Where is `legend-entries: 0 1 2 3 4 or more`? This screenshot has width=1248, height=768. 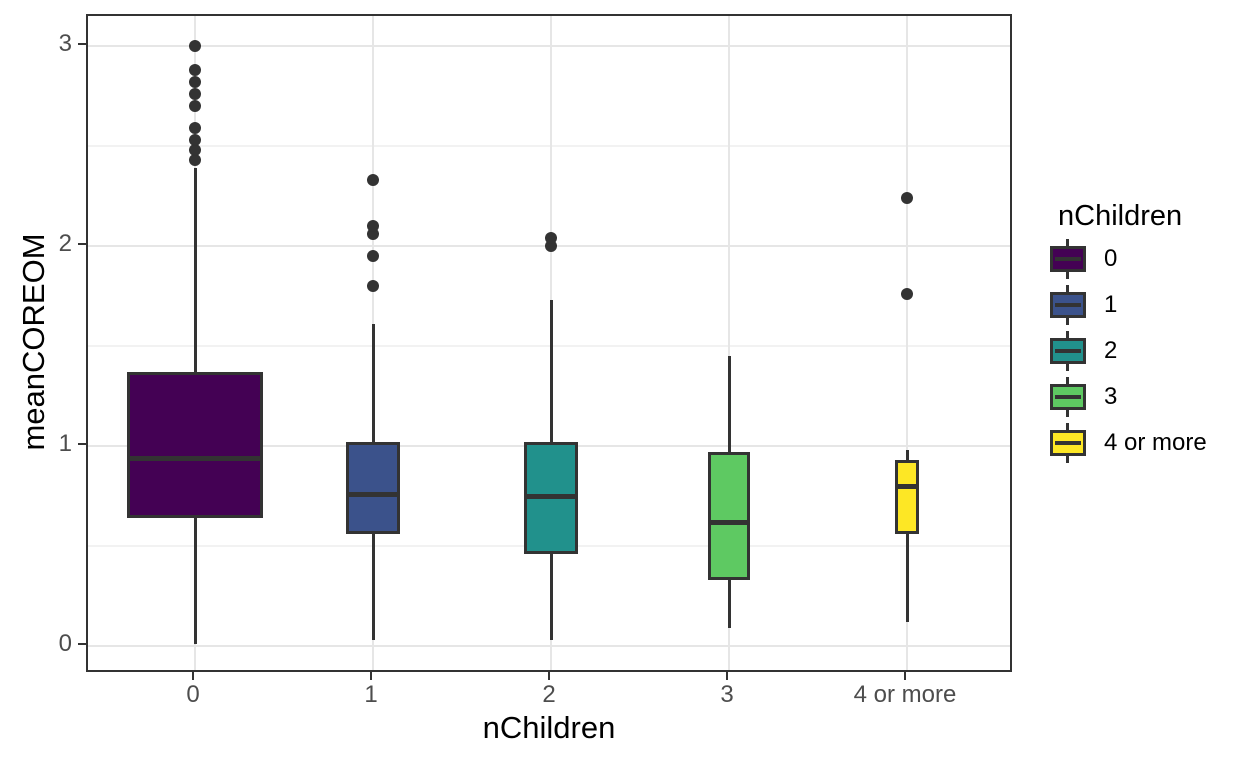 legend-entries: 0 1 2 3 4 or more is located at coordinates (1127, 351).